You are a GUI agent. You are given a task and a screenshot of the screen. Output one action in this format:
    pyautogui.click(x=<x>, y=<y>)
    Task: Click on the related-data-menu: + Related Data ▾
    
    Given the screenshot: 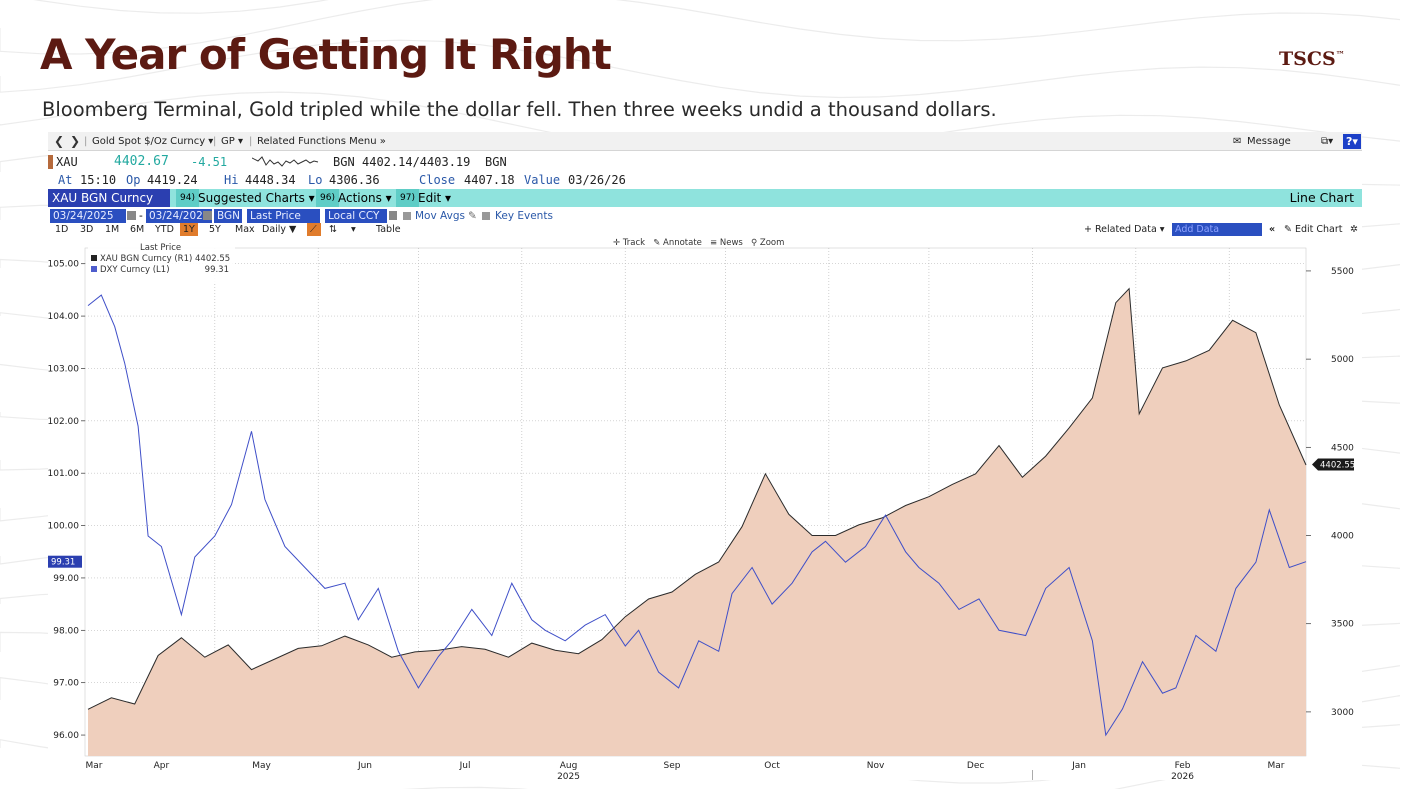 What is the action you would take?
    pyautogui.click(x=1124, y=229)
    